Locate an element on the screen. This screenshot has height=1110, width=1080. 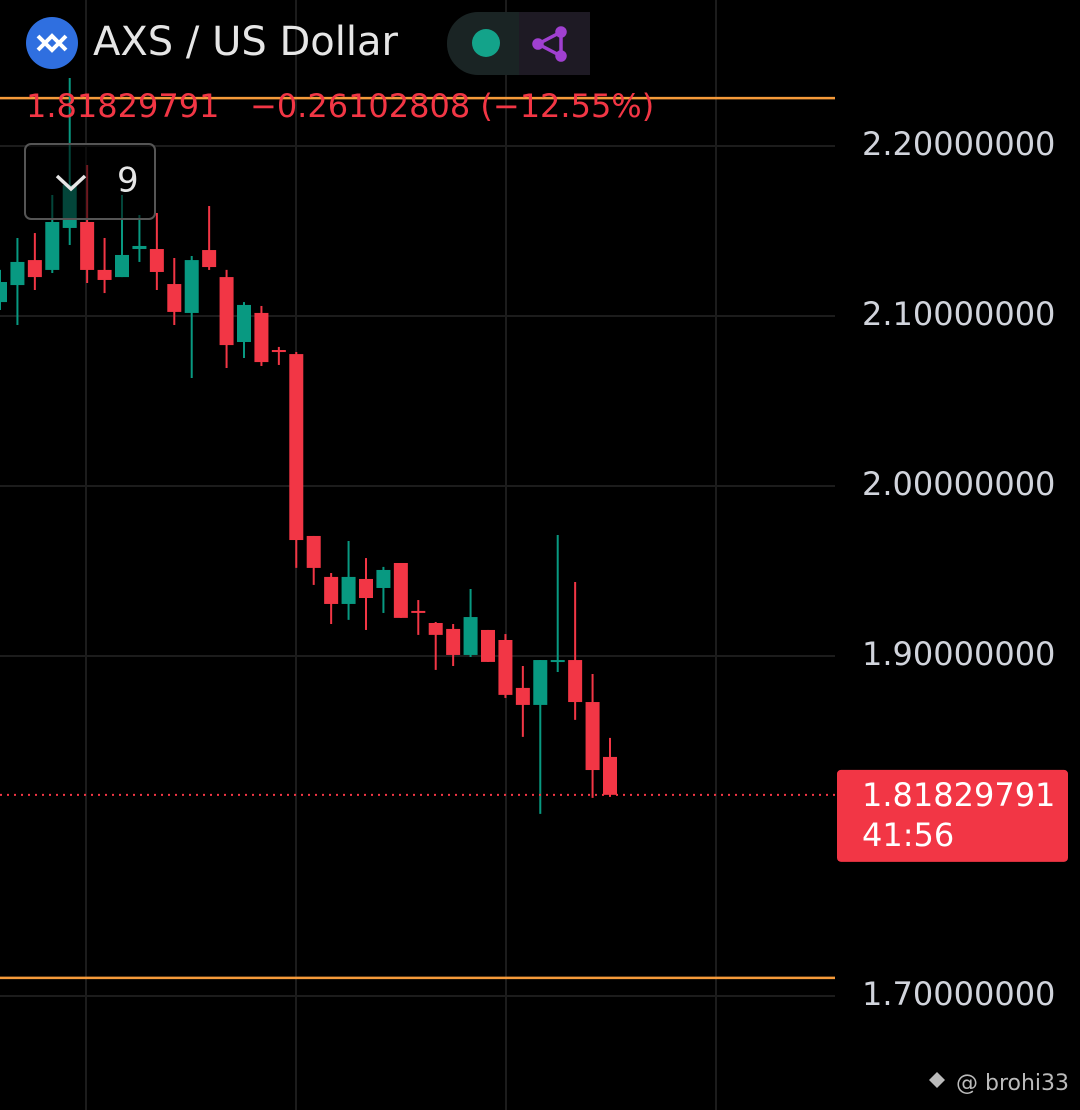
price-label-box is located at coordinates (952, 815).